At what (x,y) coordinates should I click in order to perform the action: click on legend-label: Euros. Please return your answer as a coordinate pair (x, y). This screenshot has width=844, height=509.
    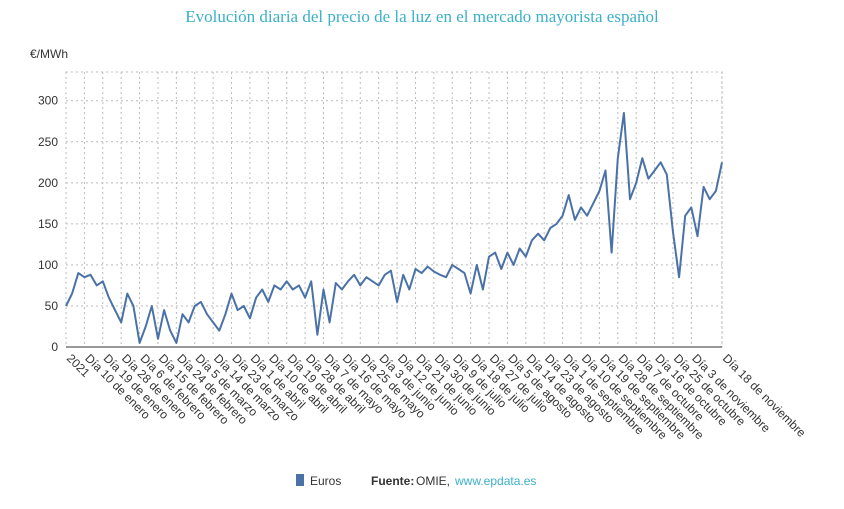
    Looking at the image, I should click on (325, 481).